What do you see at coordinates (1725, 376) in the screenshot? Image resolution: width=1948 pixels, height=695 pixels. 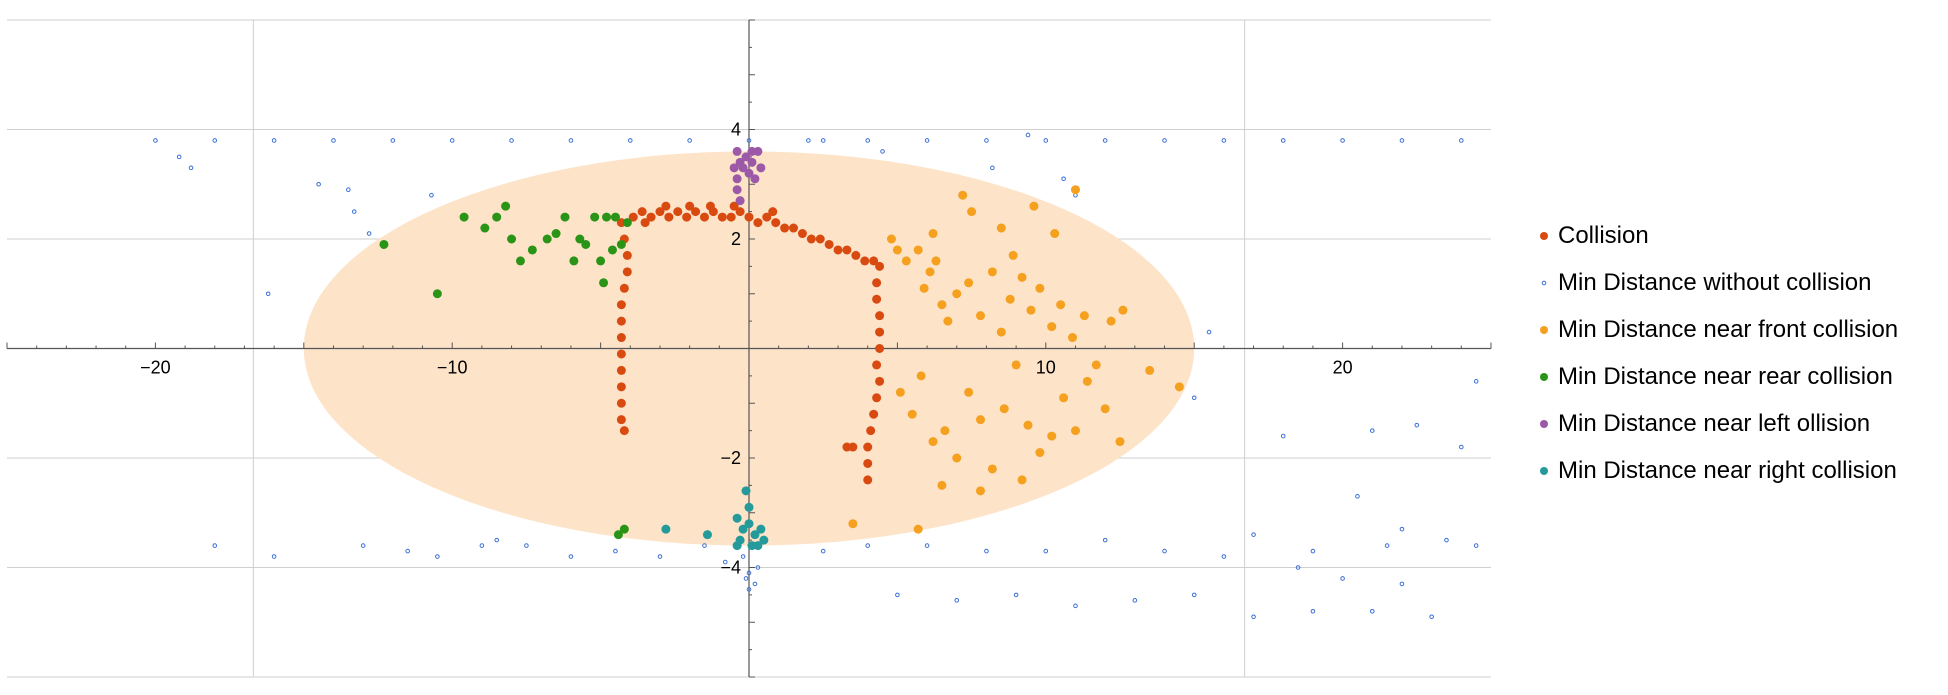 I see `legend-label: Min Distance near rear collision` at bounding box center [1725, 376].